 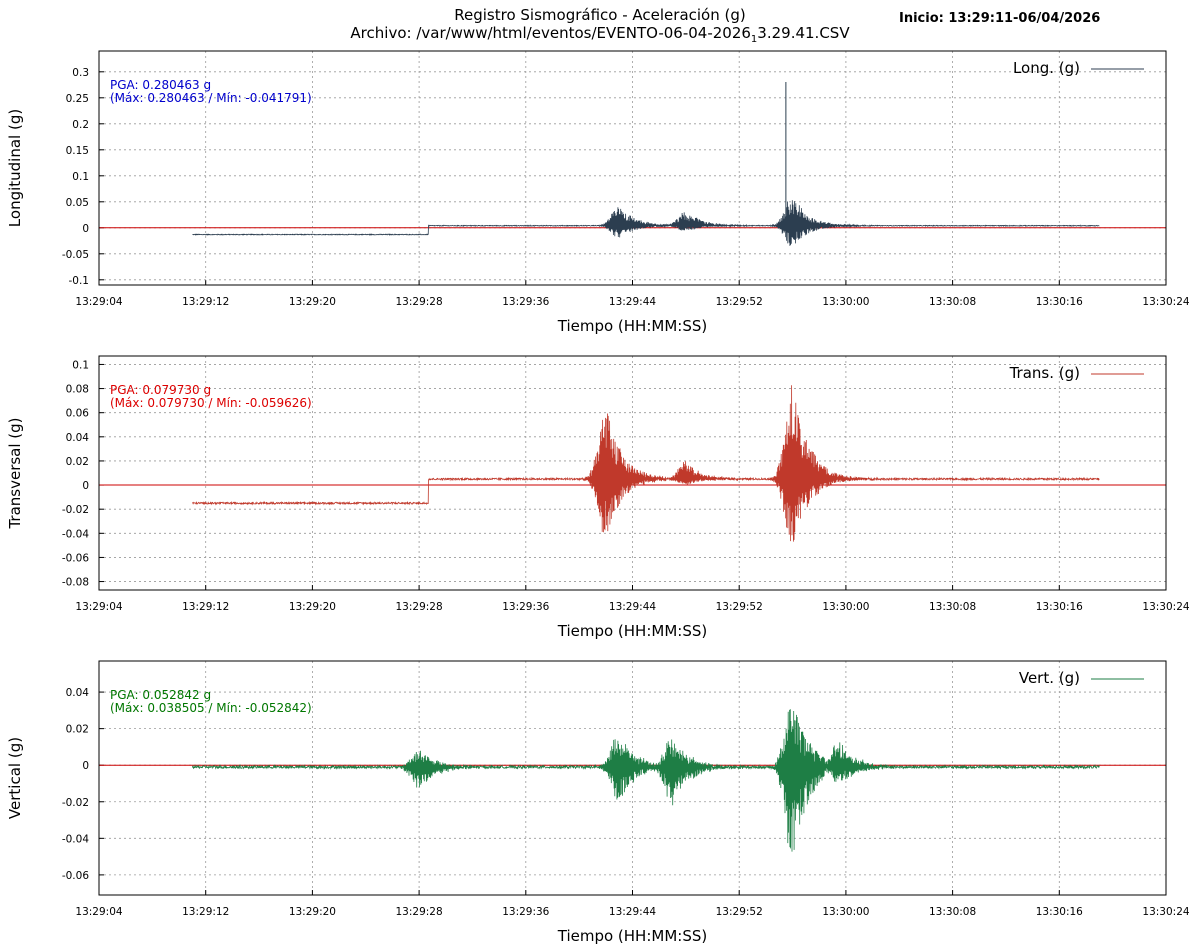 What do you see at coordinates (15, 473) in the screenshot?
I see `y-axis-label: Transversal (g)` at bounding box center [15, 473].